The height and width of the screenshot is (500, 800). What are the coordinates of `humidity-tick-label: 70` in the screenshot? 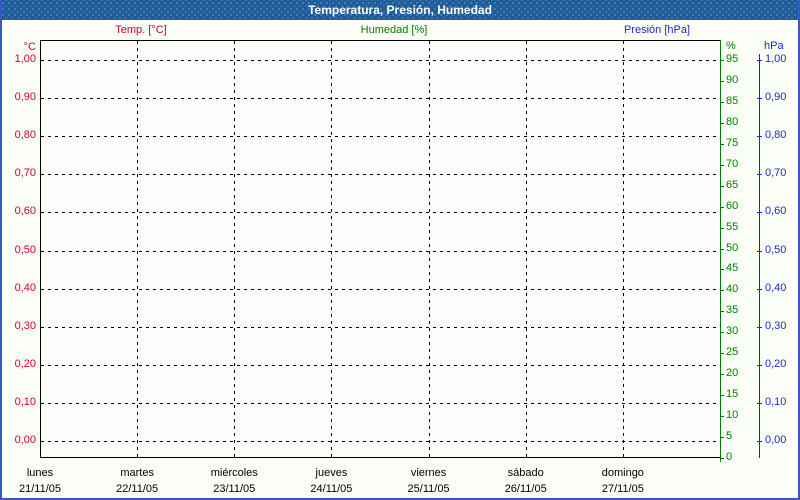 It's located at (732, 163).